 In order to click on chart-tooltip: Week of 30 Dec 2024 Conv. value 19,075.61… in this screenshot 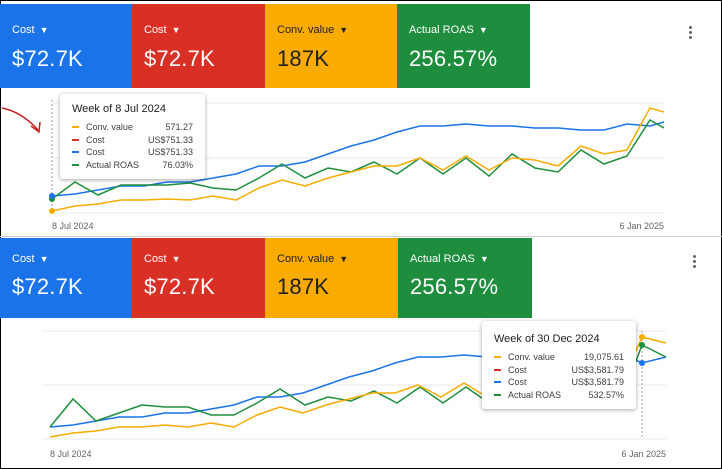, I will do `click(559, 365)`.